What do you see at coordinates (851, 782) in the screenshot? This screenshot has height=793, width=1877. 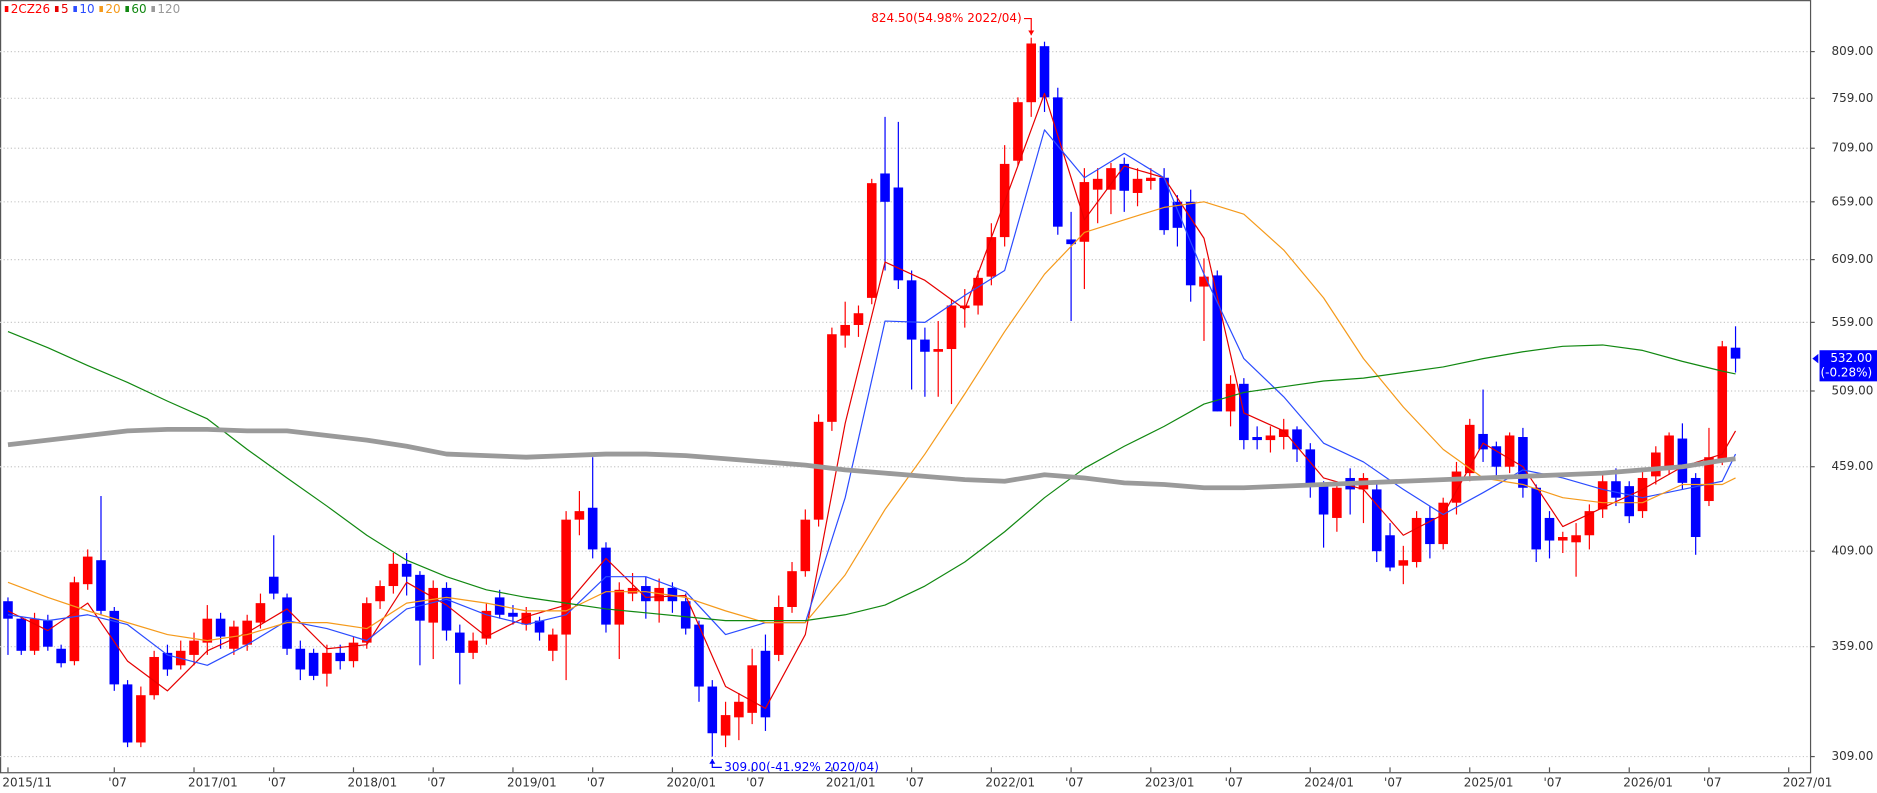 I see `x-tick-label: 2021/01` at bounding box center [851, 782].